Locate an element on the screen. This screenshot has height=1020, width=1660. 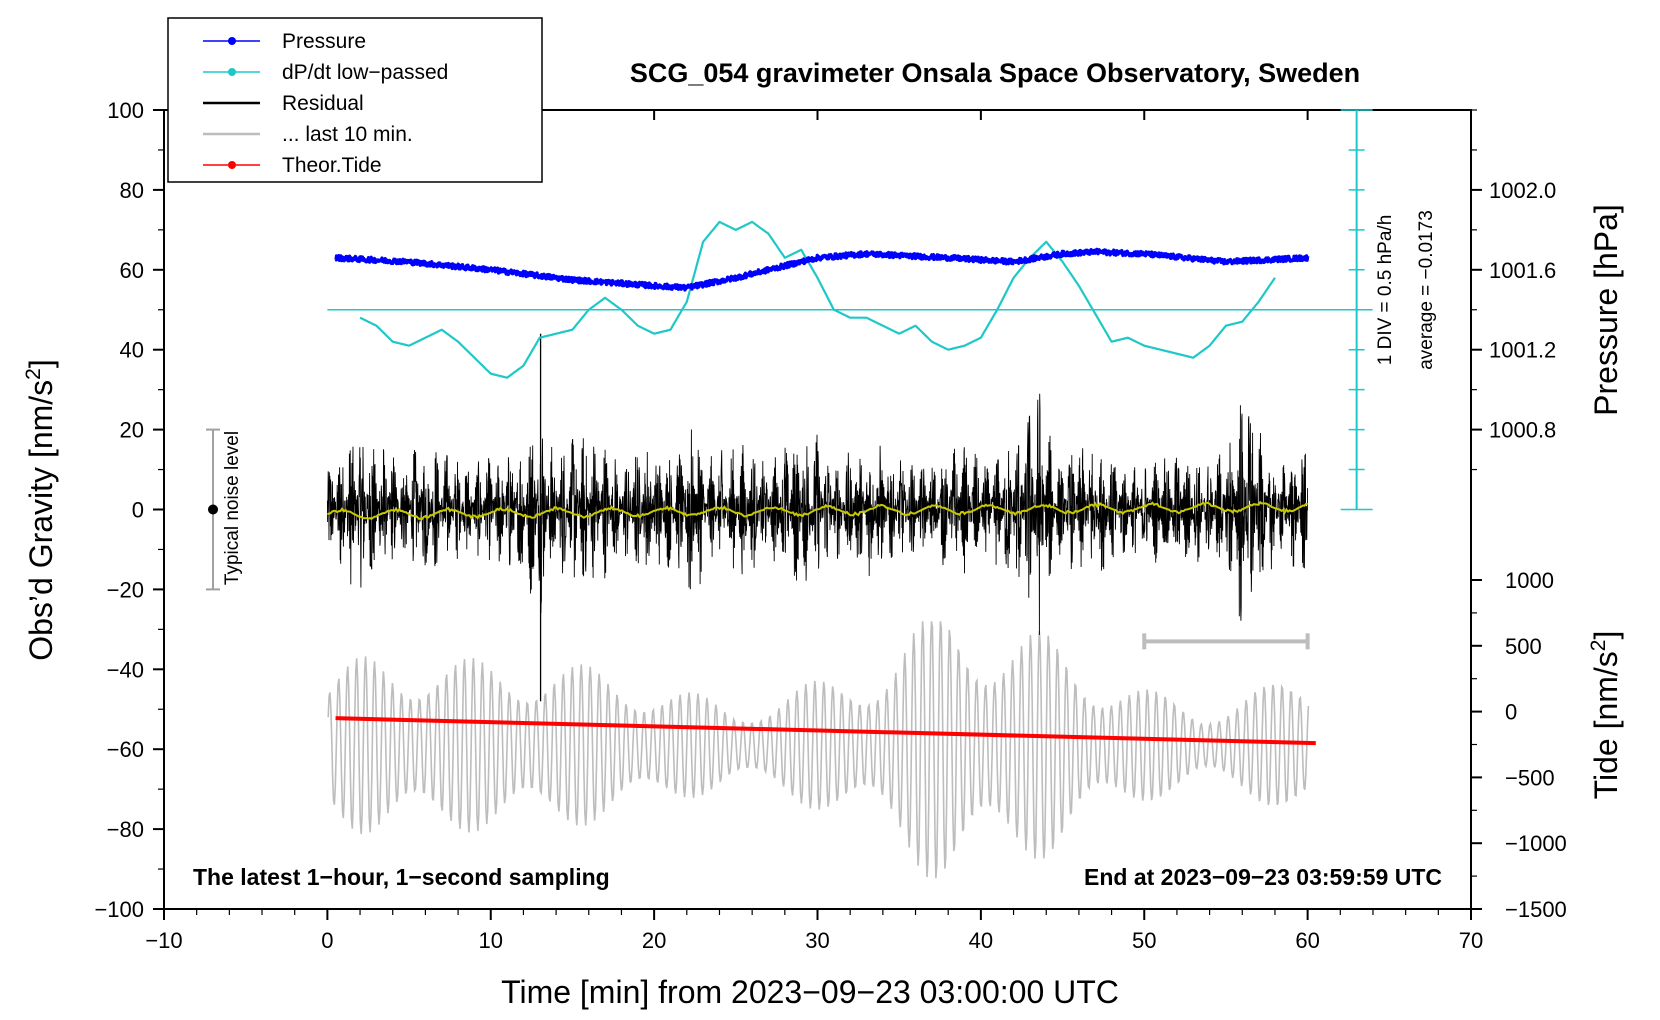
y-axis-ticks: −100 −80 −60 −40 −20 0 20 40 60 80 100 is located at coordinates (129, 510).